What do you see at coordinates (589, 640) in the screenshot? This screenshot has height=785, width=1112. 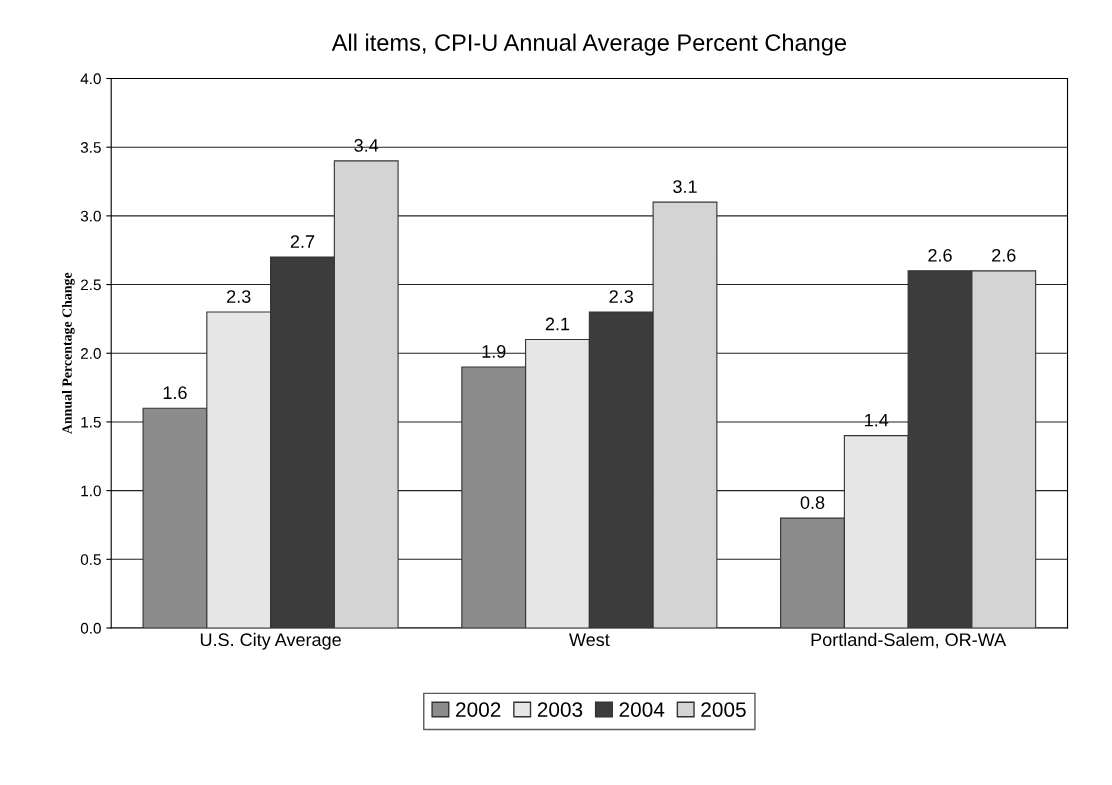 I see `x-tick-label: West` at bounding box center [589, 640].